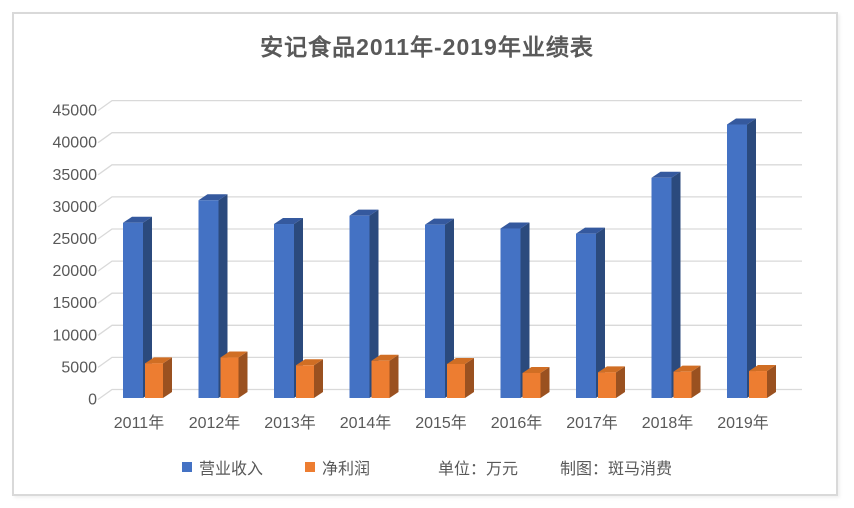  Describe the element at coordinates (456, 380) in the screenshot. I see `net-profit-bar-2015年-front` at that location.